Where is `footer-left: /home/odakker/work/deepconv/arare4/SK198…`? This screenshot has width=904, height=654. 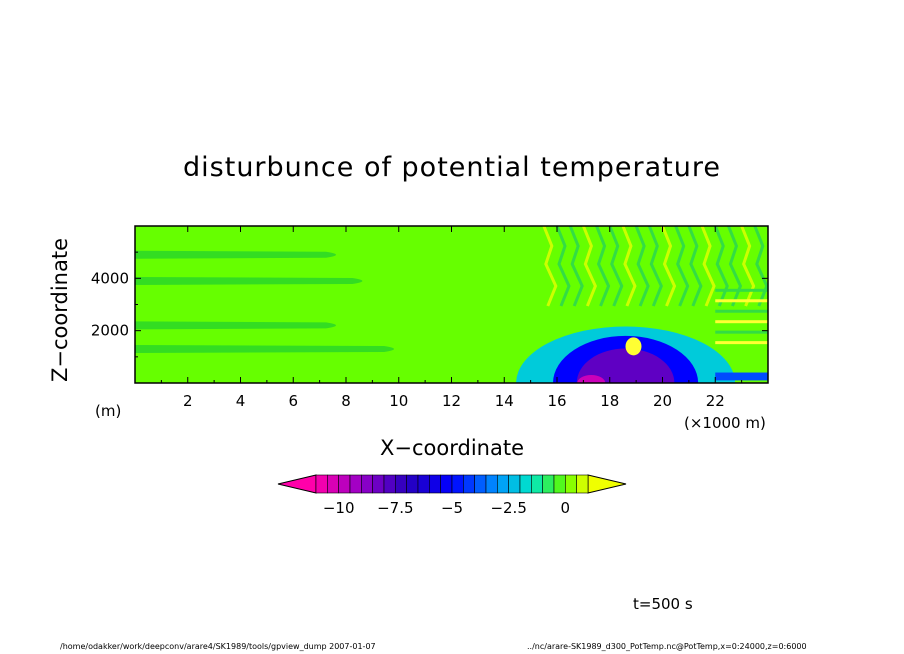
footer-left: /home/odakker/work/deepconv/arare4/SK198… is located at coordinates (218, 646).